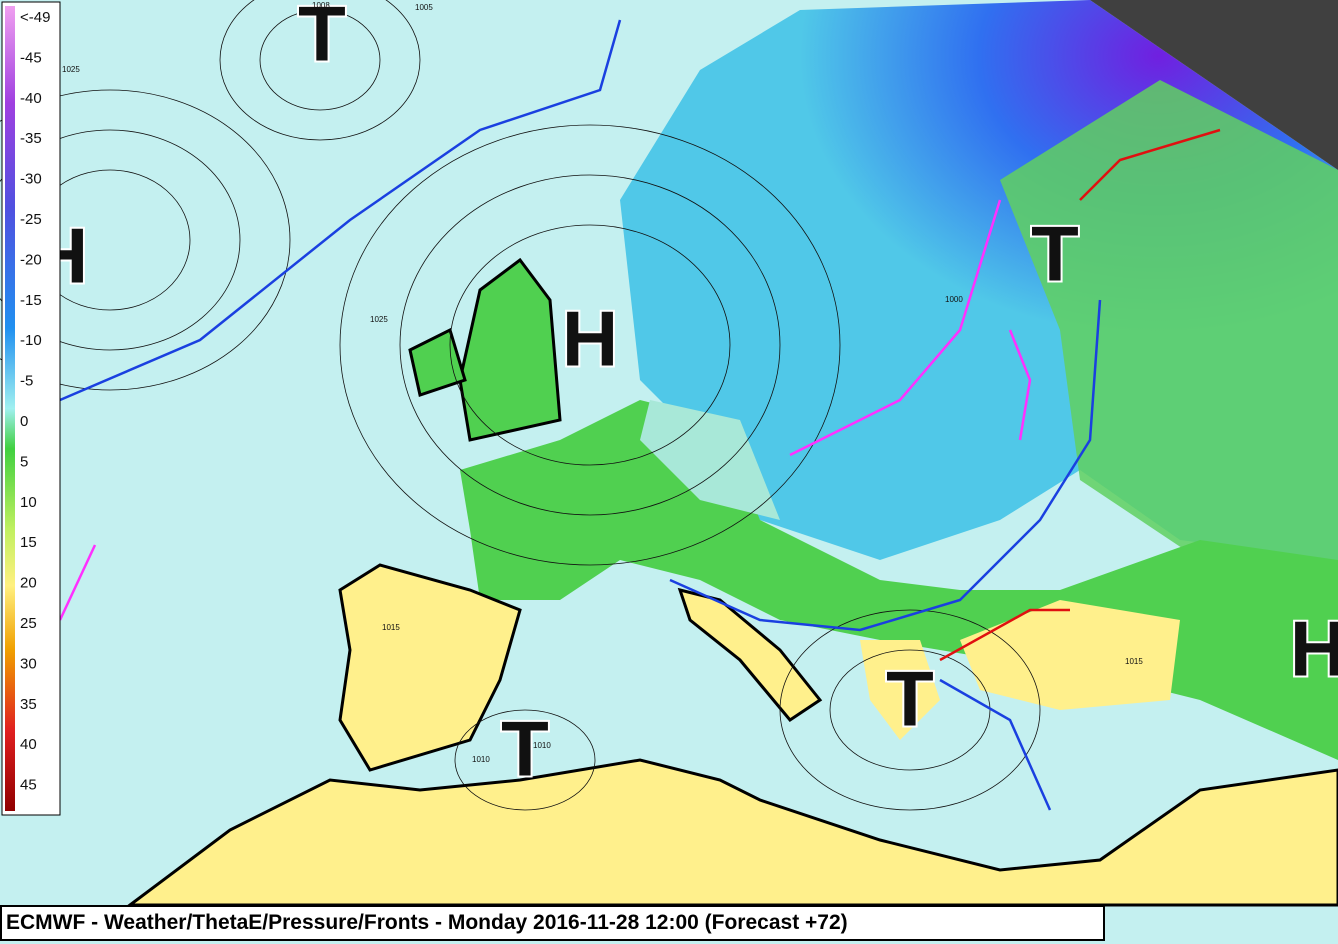  What do you see at coordinates (28, 785) in the screenshot?
I see `colorbar-label: 45` at bounding box center [28, 785].